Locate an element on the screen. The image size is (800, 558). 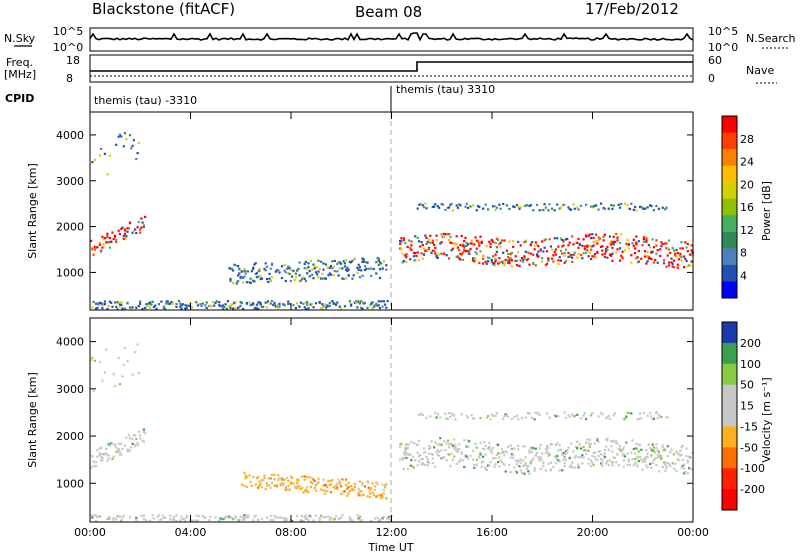
ytick-label: 2000 is located at coordinates (70, 227).